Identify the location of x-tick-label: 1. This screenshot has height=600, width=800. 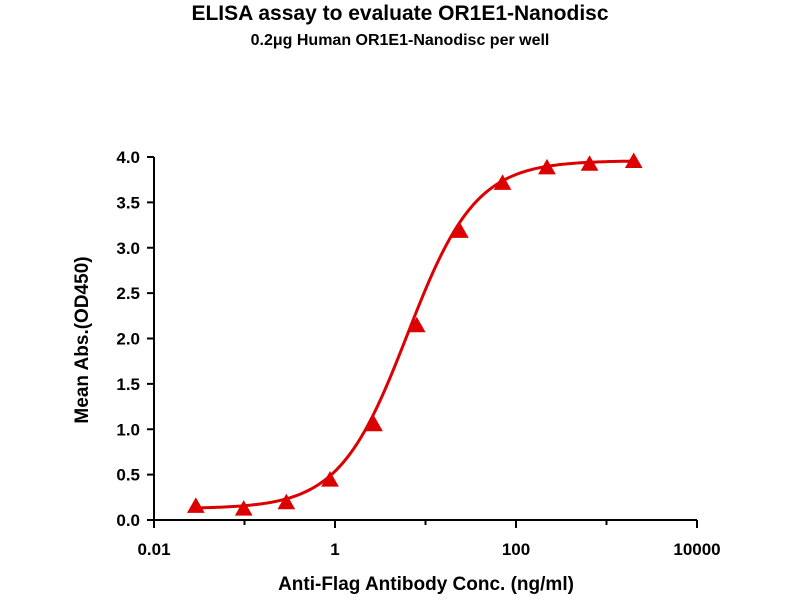
(334, 549).